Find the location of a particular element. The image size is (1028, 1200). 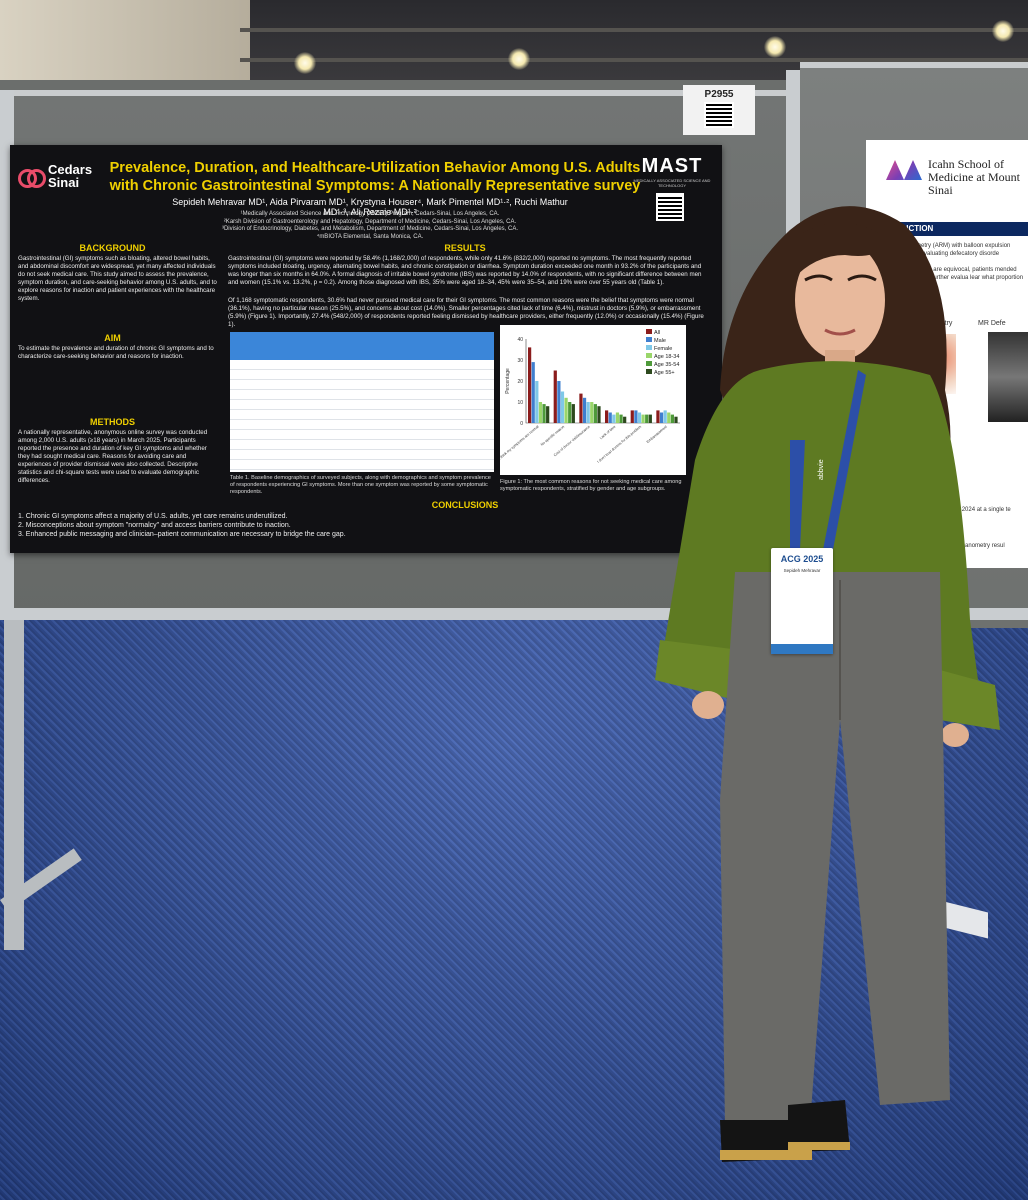

legend-entry: Age 18-34 is located at coordinates (662, 357).